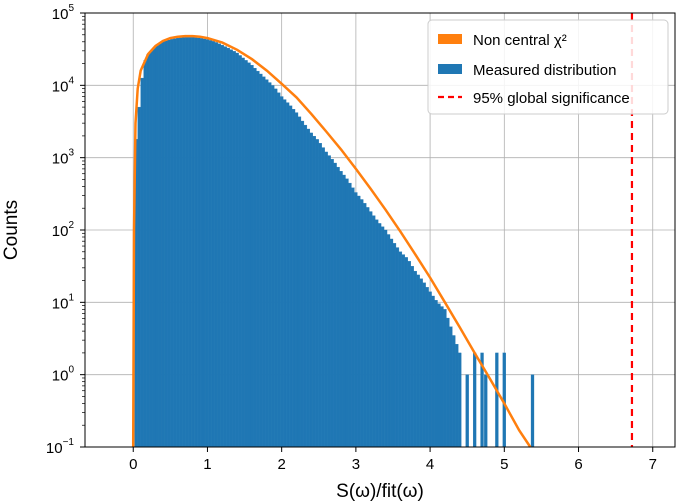  I want to click on y-tick-label: 10¹, so click(63, 302).